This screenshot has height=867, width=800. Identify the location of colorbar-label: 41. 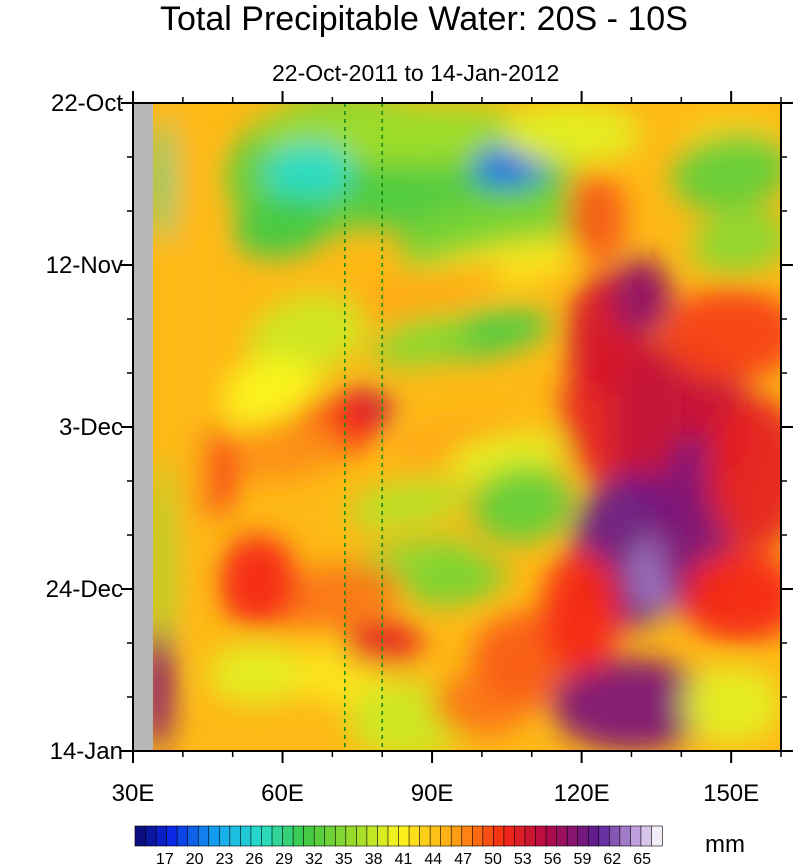
(404, 859).